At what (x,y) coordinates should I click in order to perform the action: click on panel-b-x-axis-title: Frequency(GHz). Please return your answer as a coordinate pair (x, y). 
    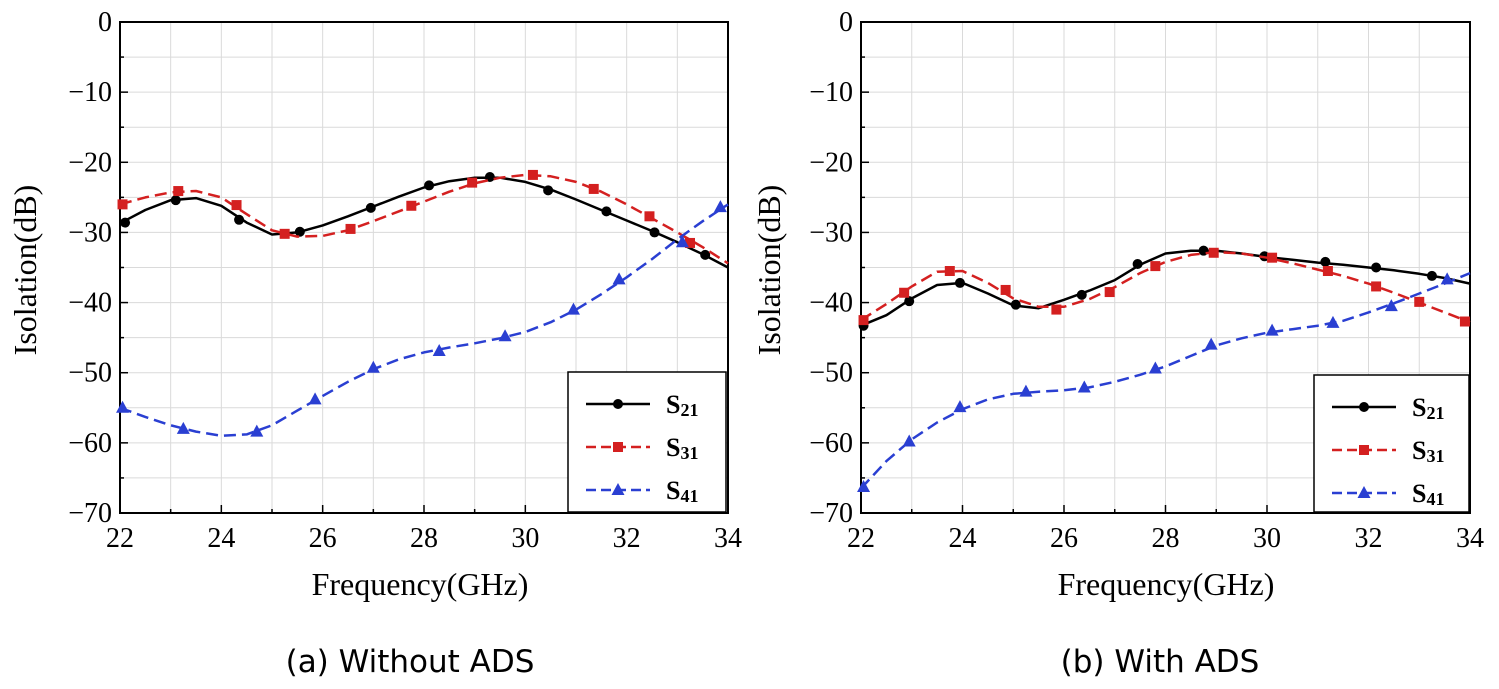
    Looking at the image, I should click on (1166, 584).